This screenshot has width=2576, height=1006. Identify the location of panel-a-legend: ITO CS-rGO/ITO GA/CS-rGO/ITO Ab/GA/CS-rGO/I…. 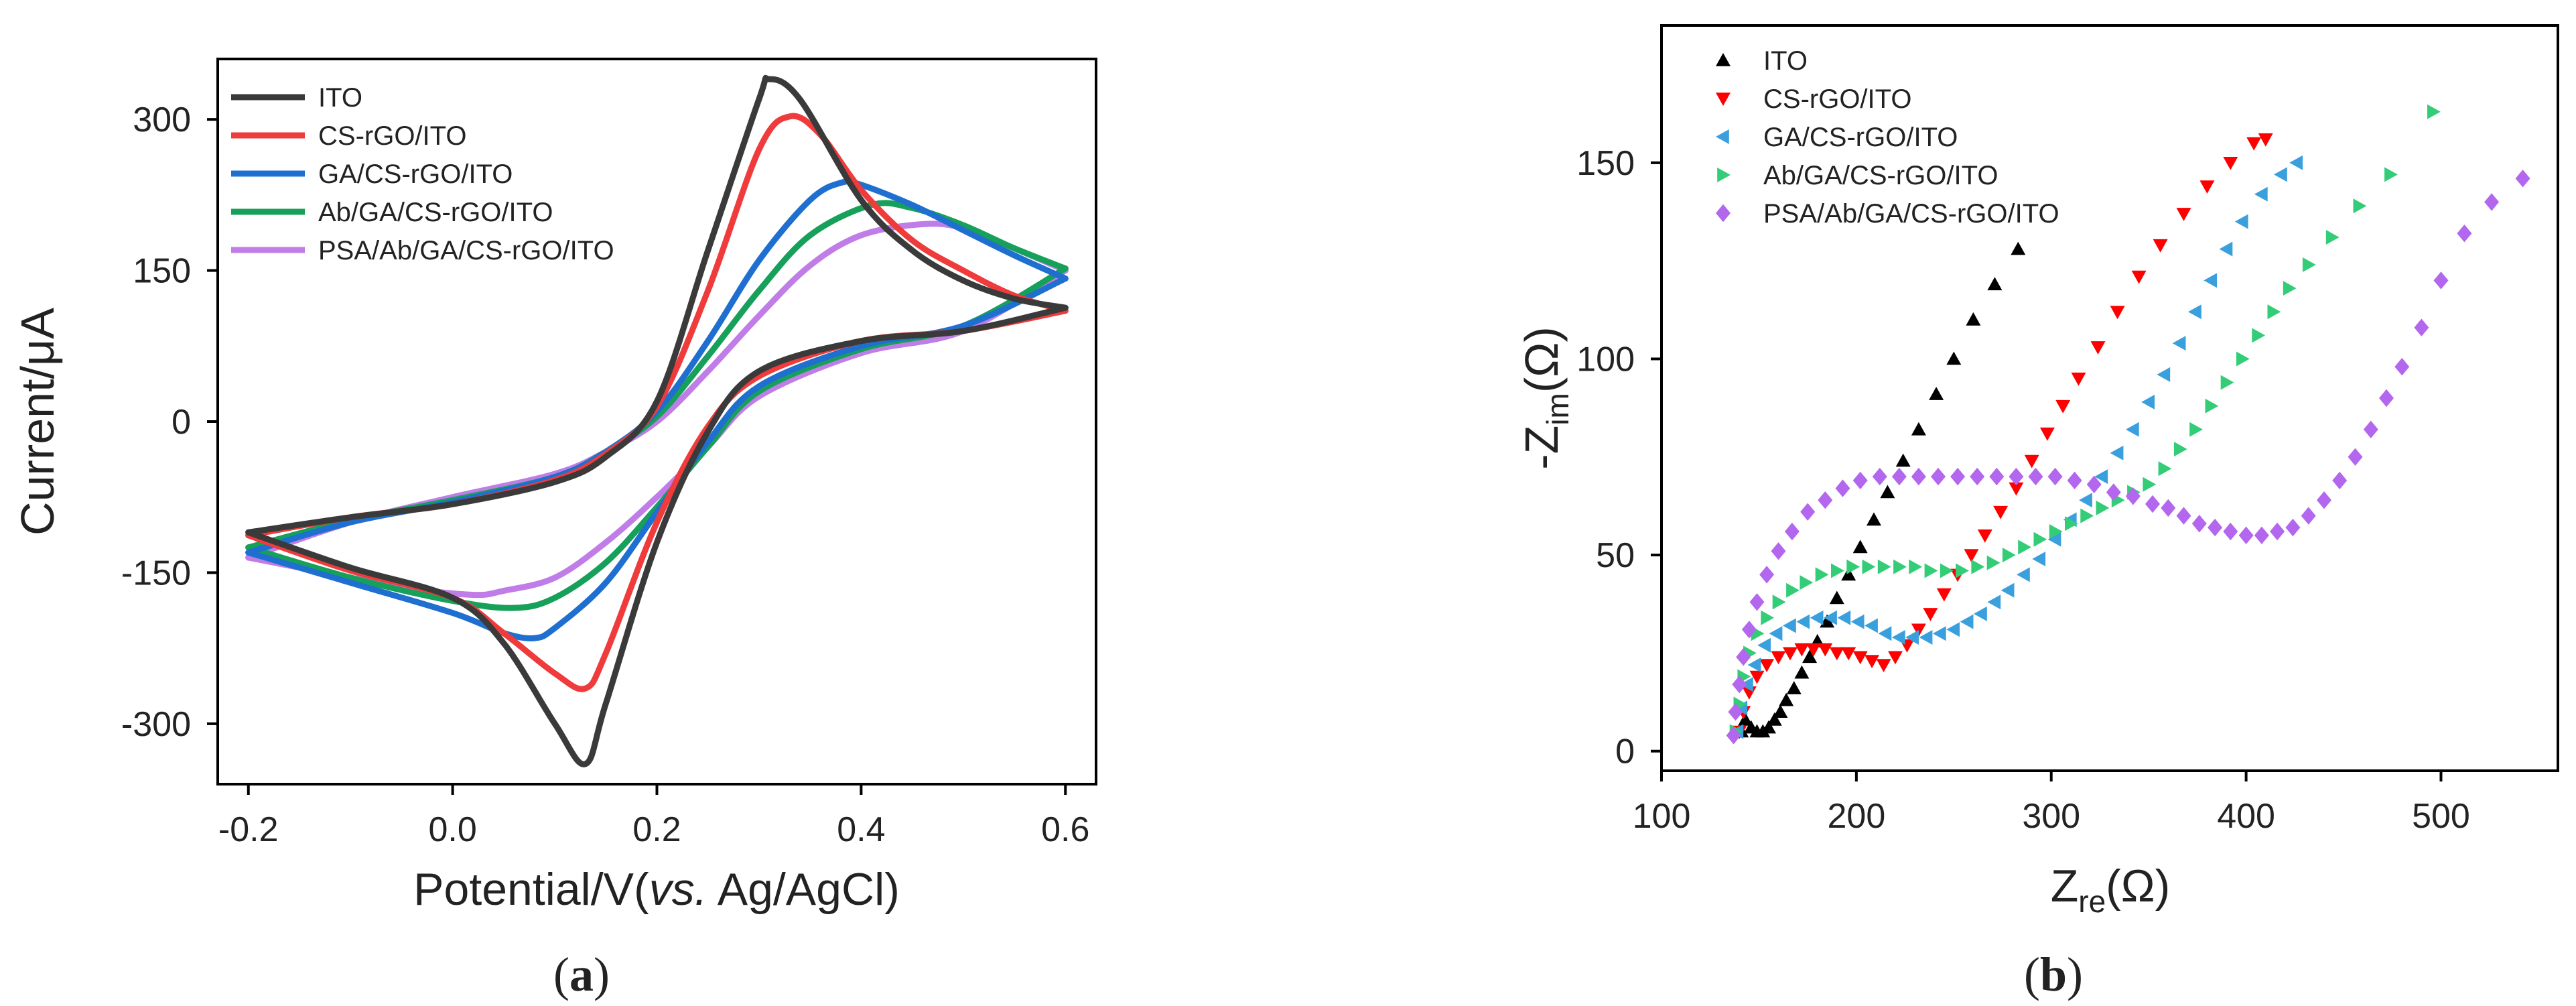
(422, 174).